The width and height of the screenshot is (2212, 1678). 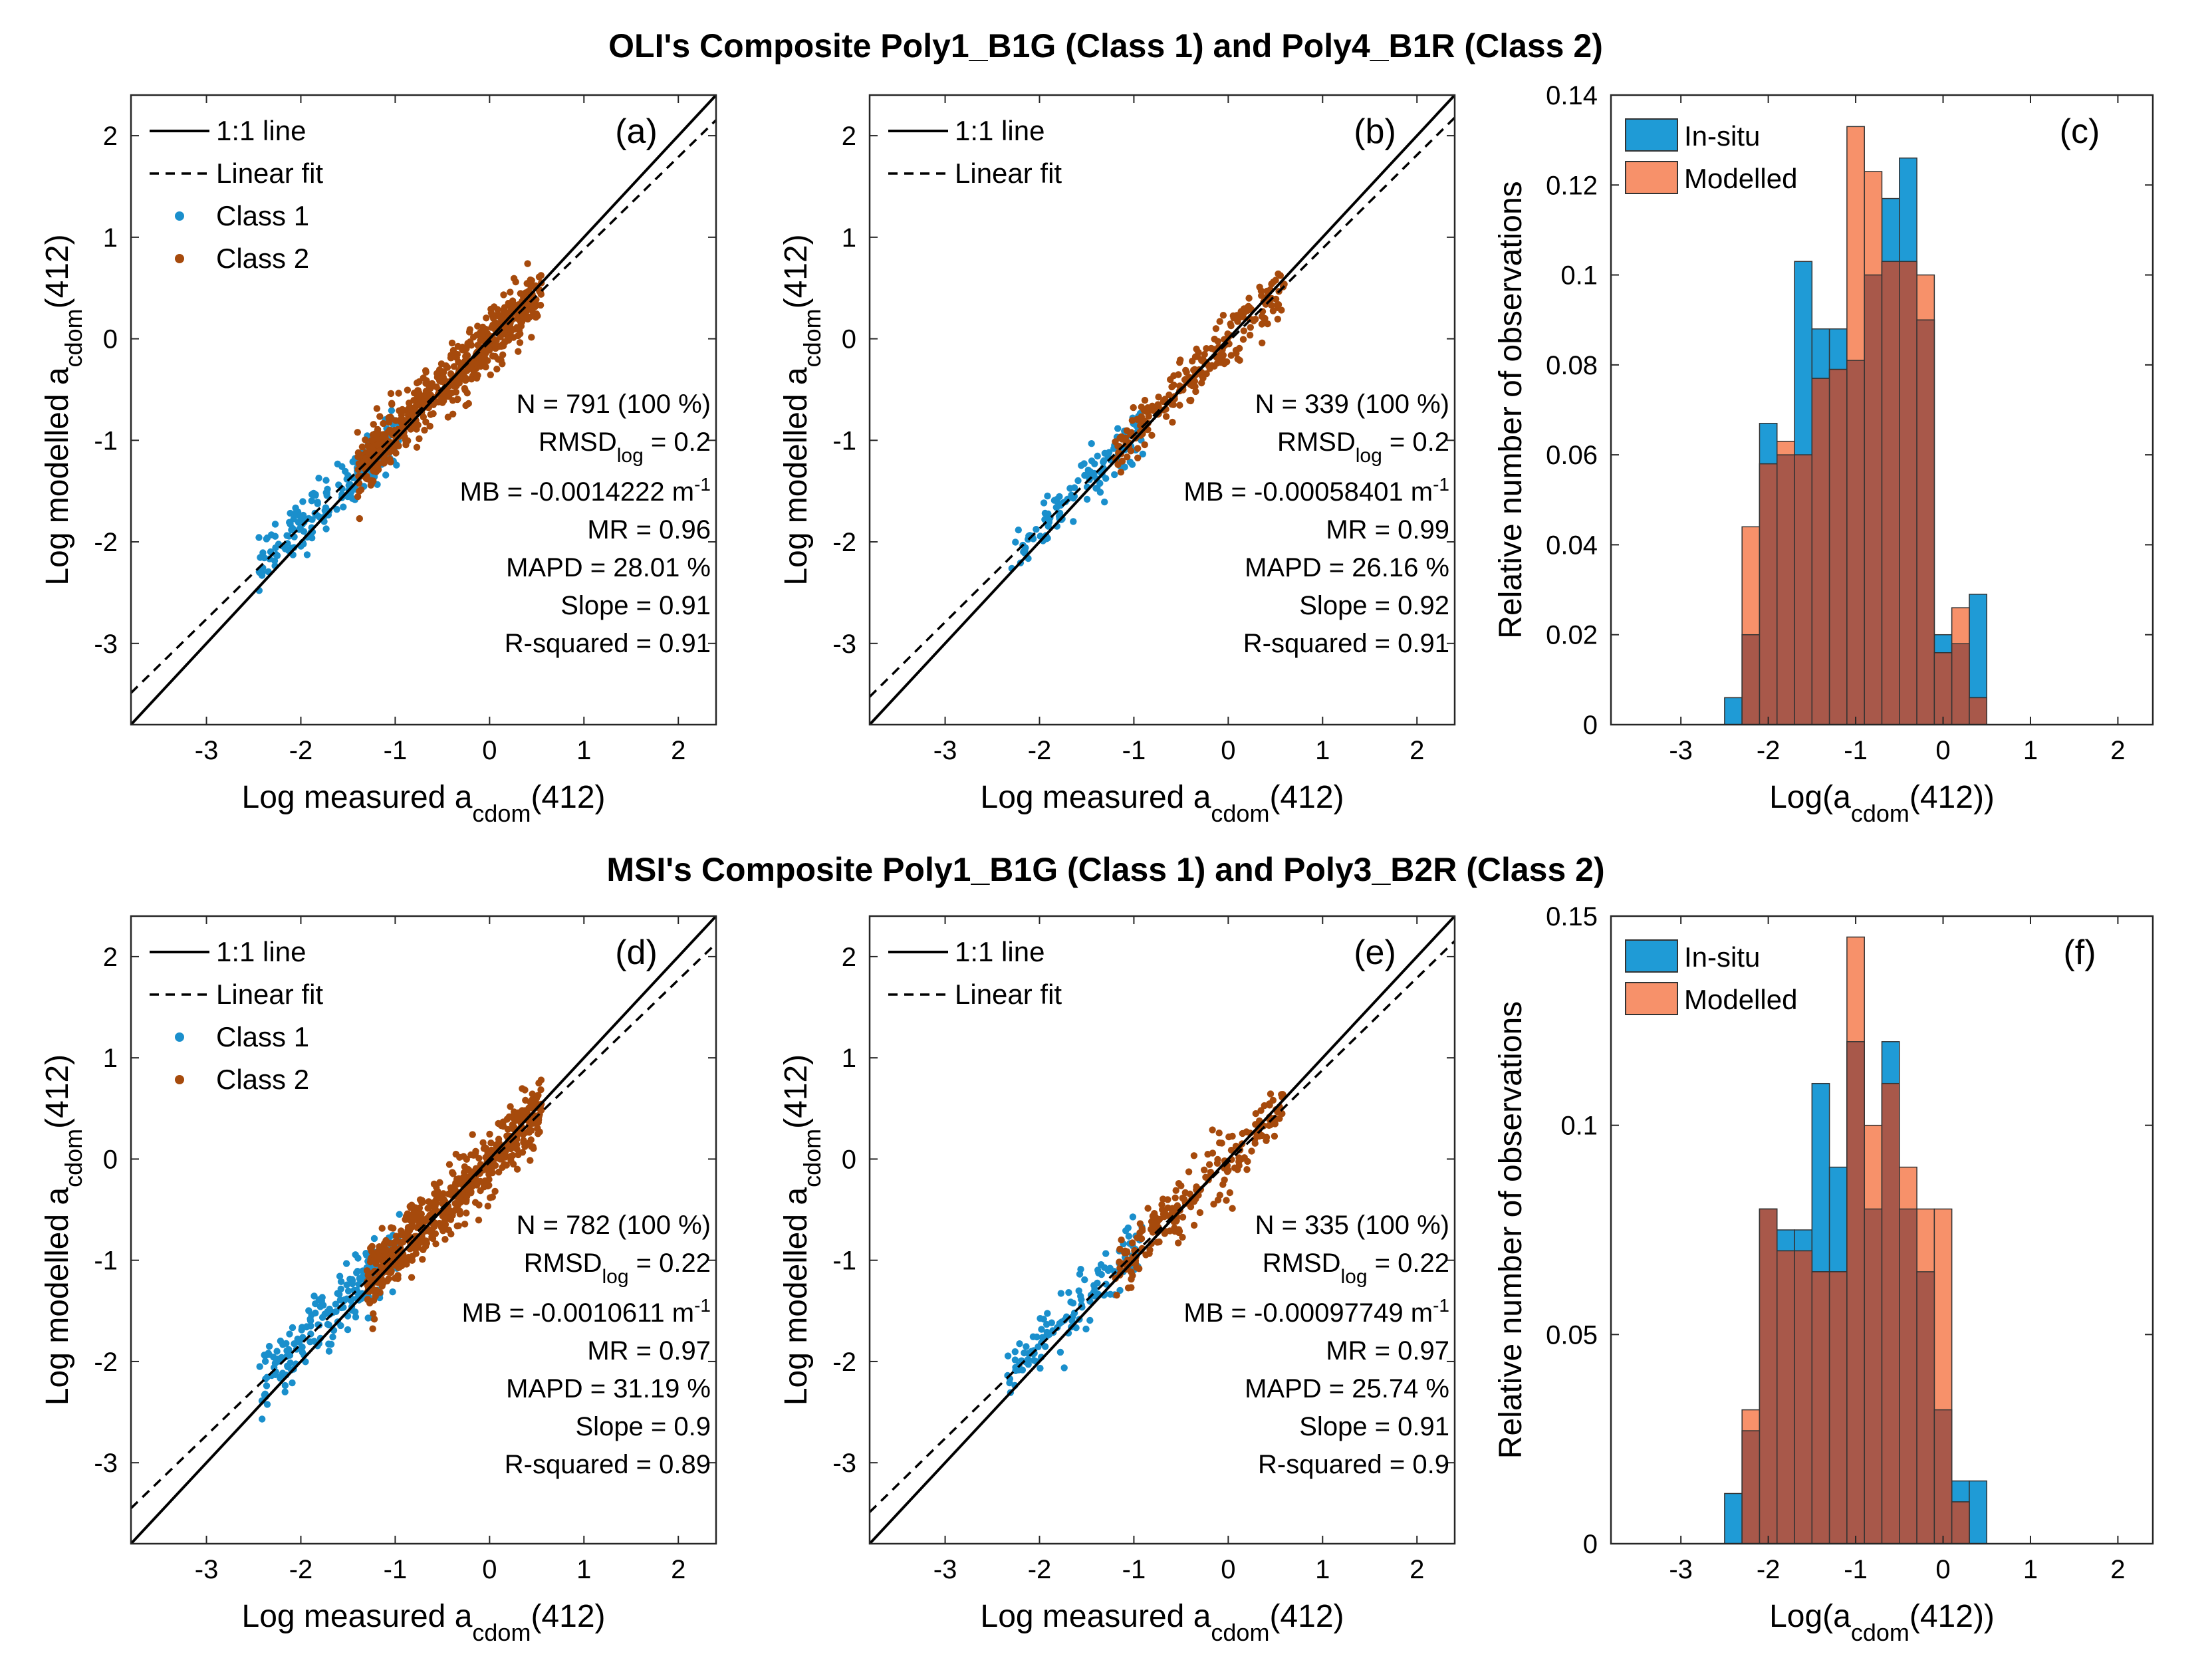 I want to click on y-axis-label: Log modelled acdom(412), so click(x=63, y=409).